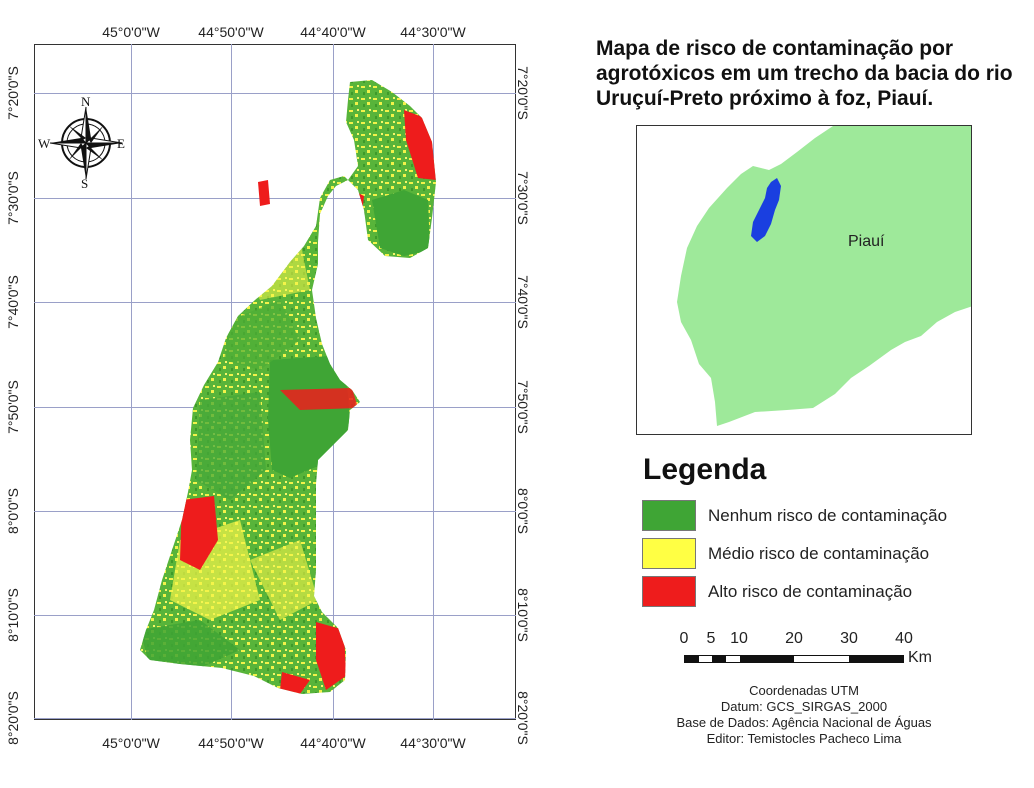  What do you see at coordinates (828, 515) in the screenshot?
I see `legend-label: Nenhum risco de contaminação` at bounding box center [828, 515].